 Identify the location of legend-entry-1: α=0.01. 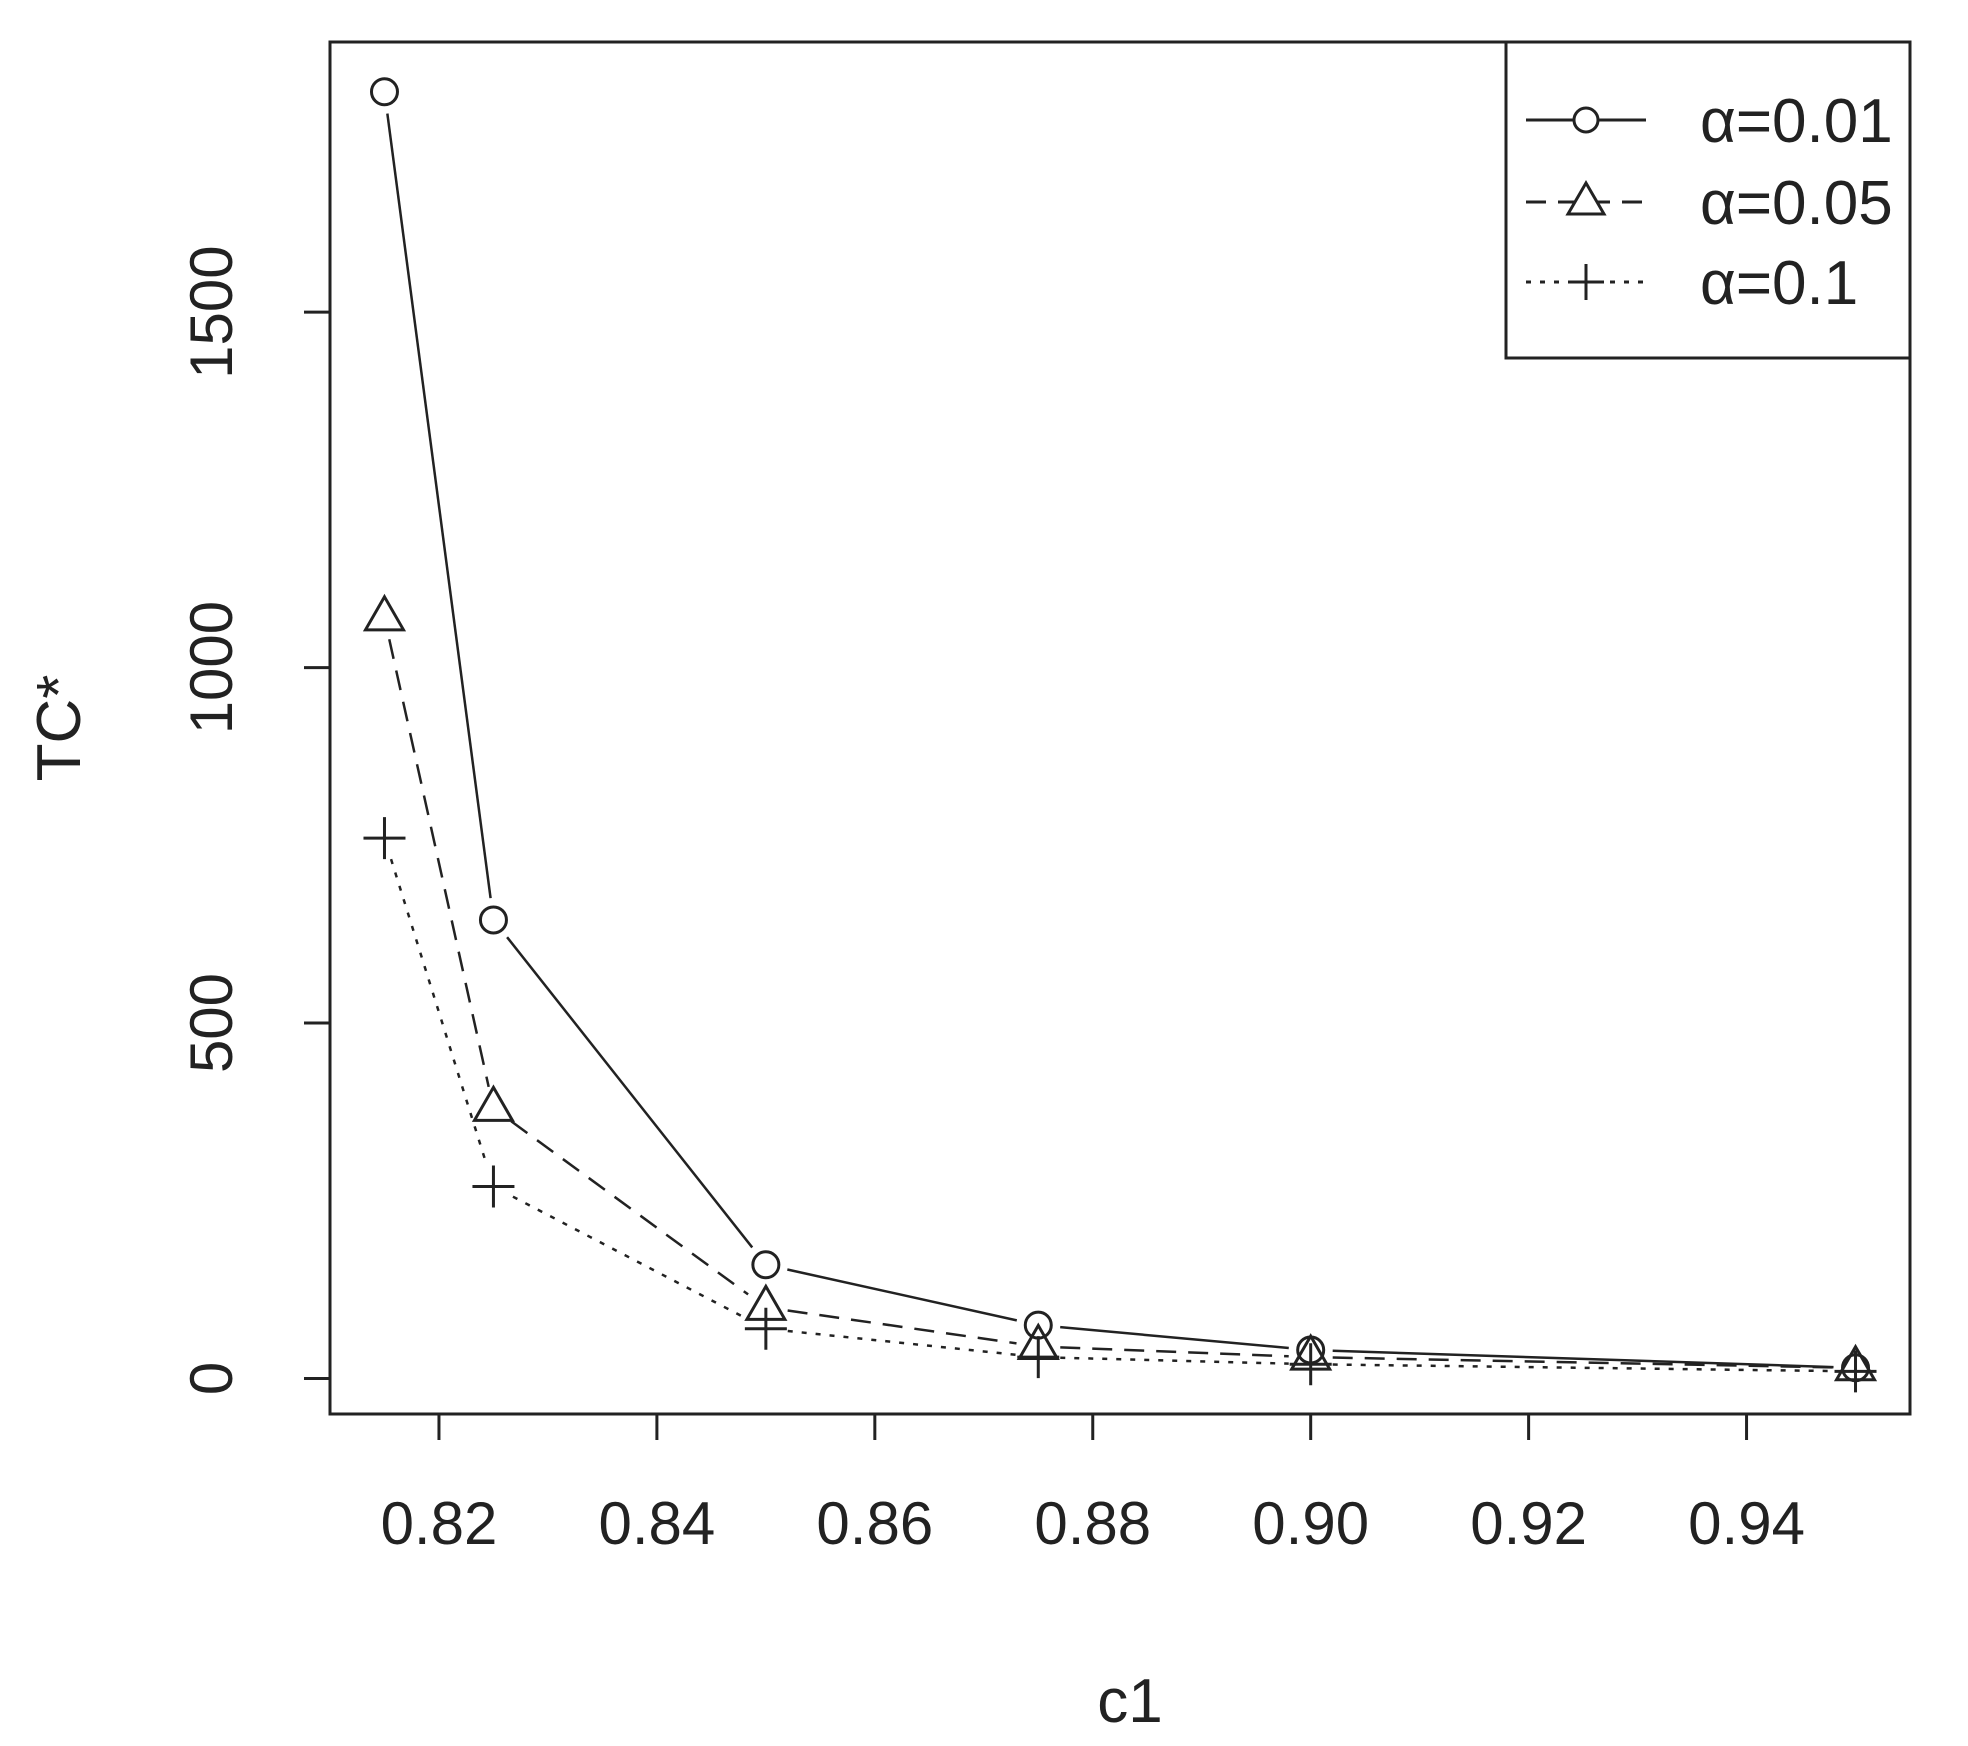
(1709, 121).